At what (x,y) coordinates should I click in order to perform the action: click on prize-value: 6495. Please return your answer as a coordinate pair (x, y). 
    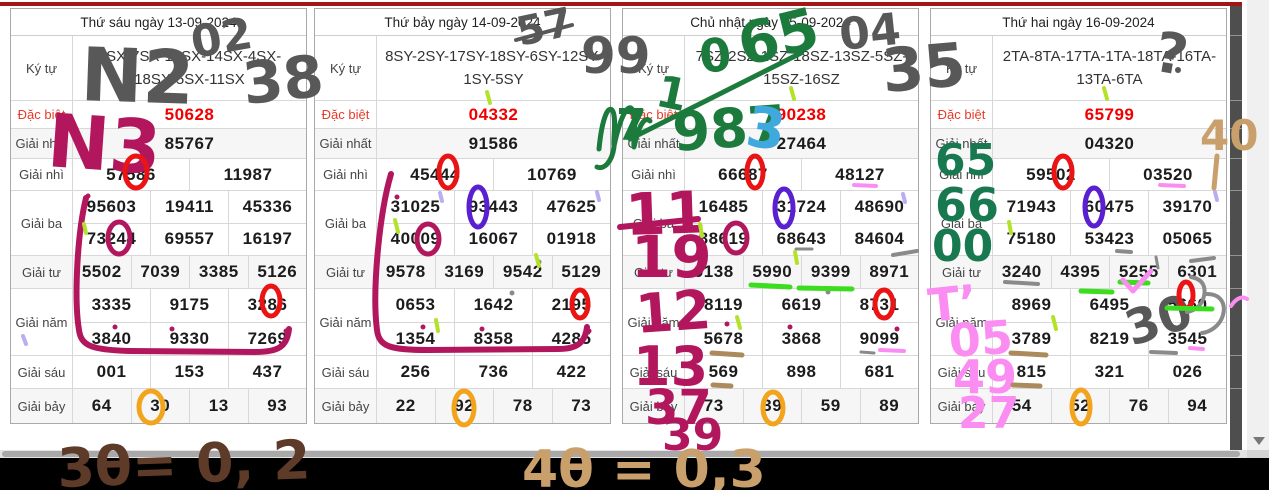
    Looking at the image, I should click on (1109, 305).